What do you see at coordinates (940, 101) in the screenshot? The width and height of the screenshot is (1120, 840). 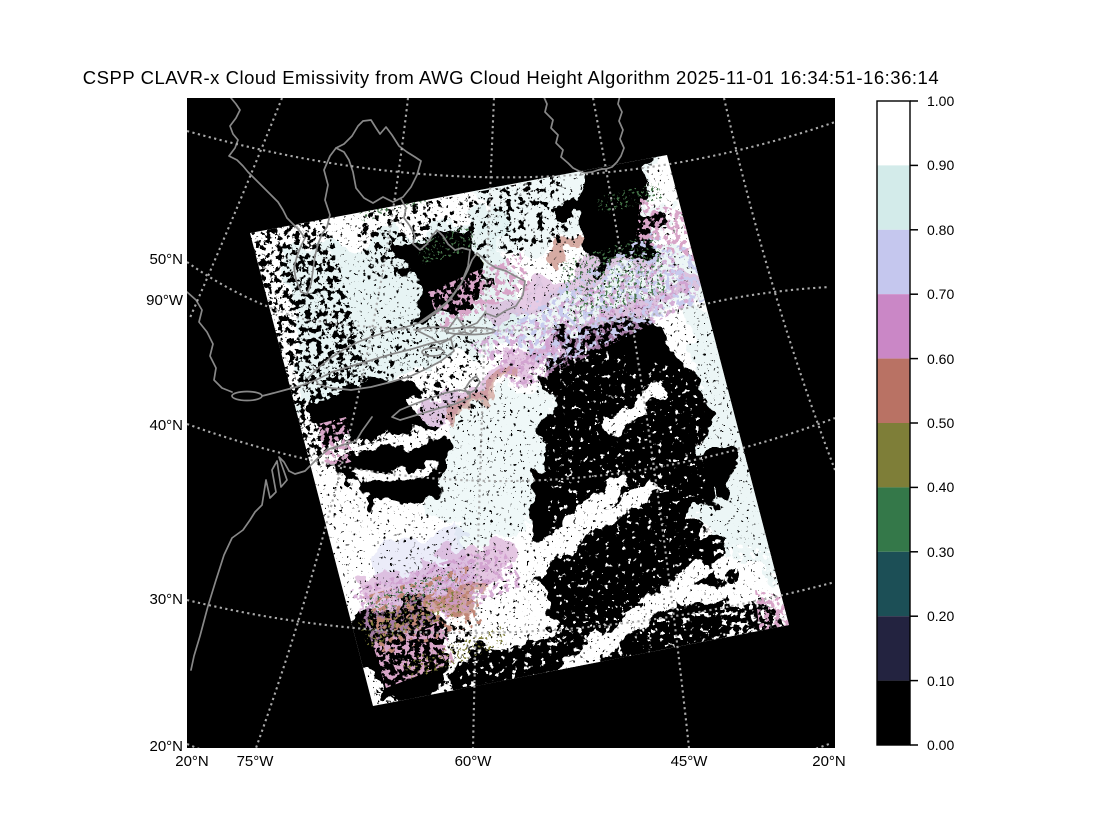 I see `svg-text: 1.00` at bounding box center [940, 101].